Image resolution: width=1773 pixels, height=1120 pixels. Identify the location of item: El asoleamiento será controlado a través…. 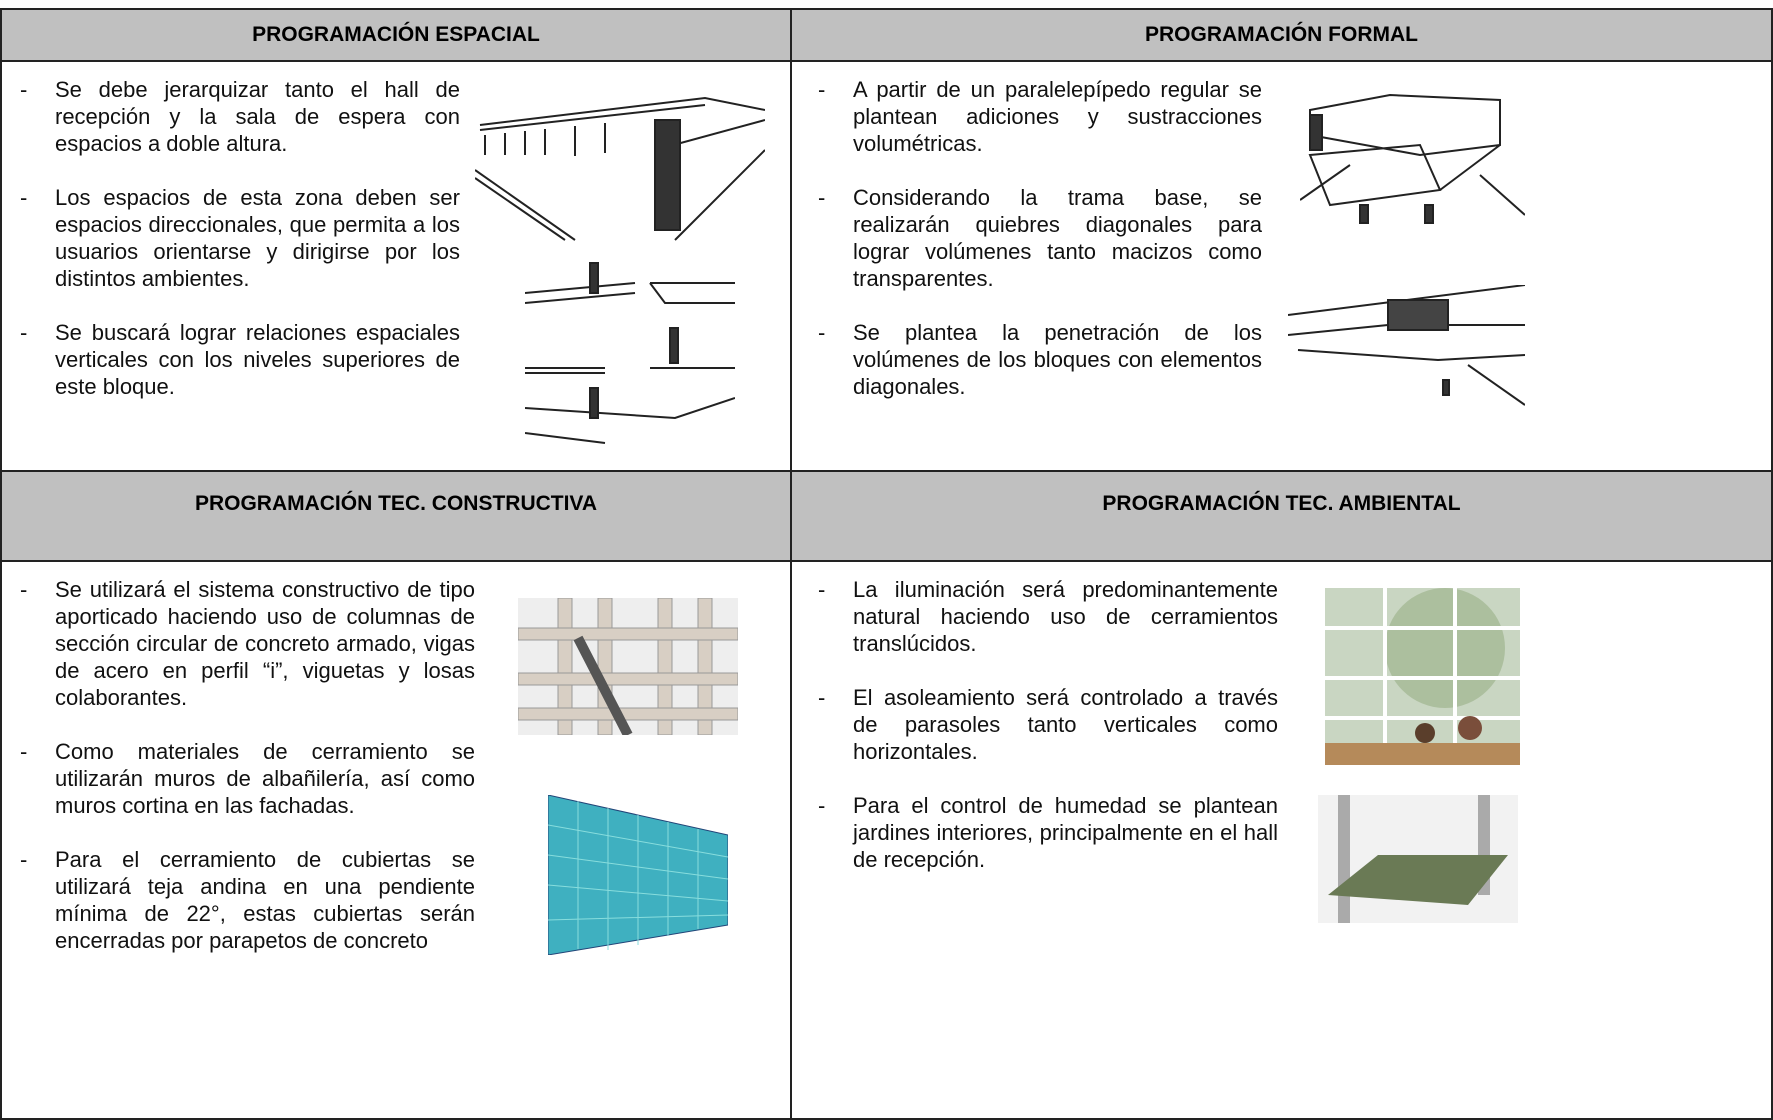
(1048, 724).